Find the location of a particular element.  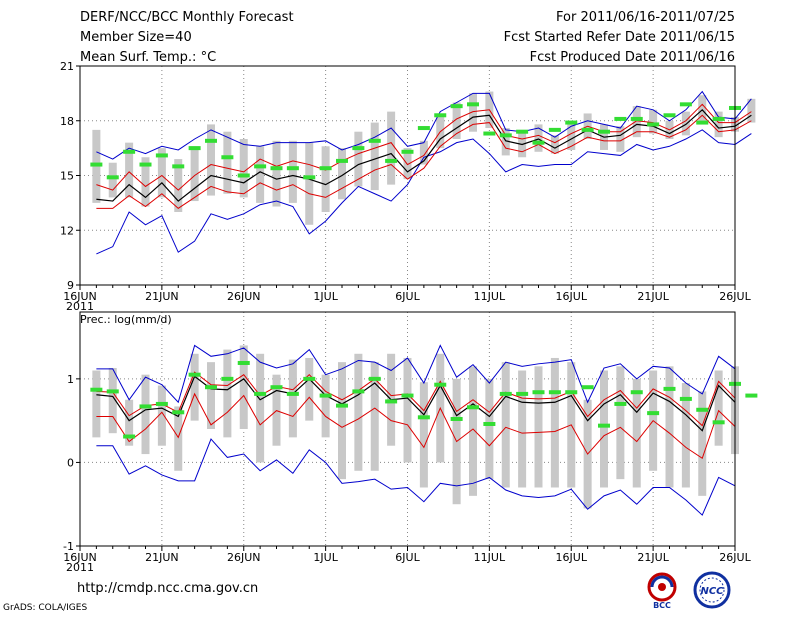

x-tick-label: 26JUN is located at coordinates (244, 557).